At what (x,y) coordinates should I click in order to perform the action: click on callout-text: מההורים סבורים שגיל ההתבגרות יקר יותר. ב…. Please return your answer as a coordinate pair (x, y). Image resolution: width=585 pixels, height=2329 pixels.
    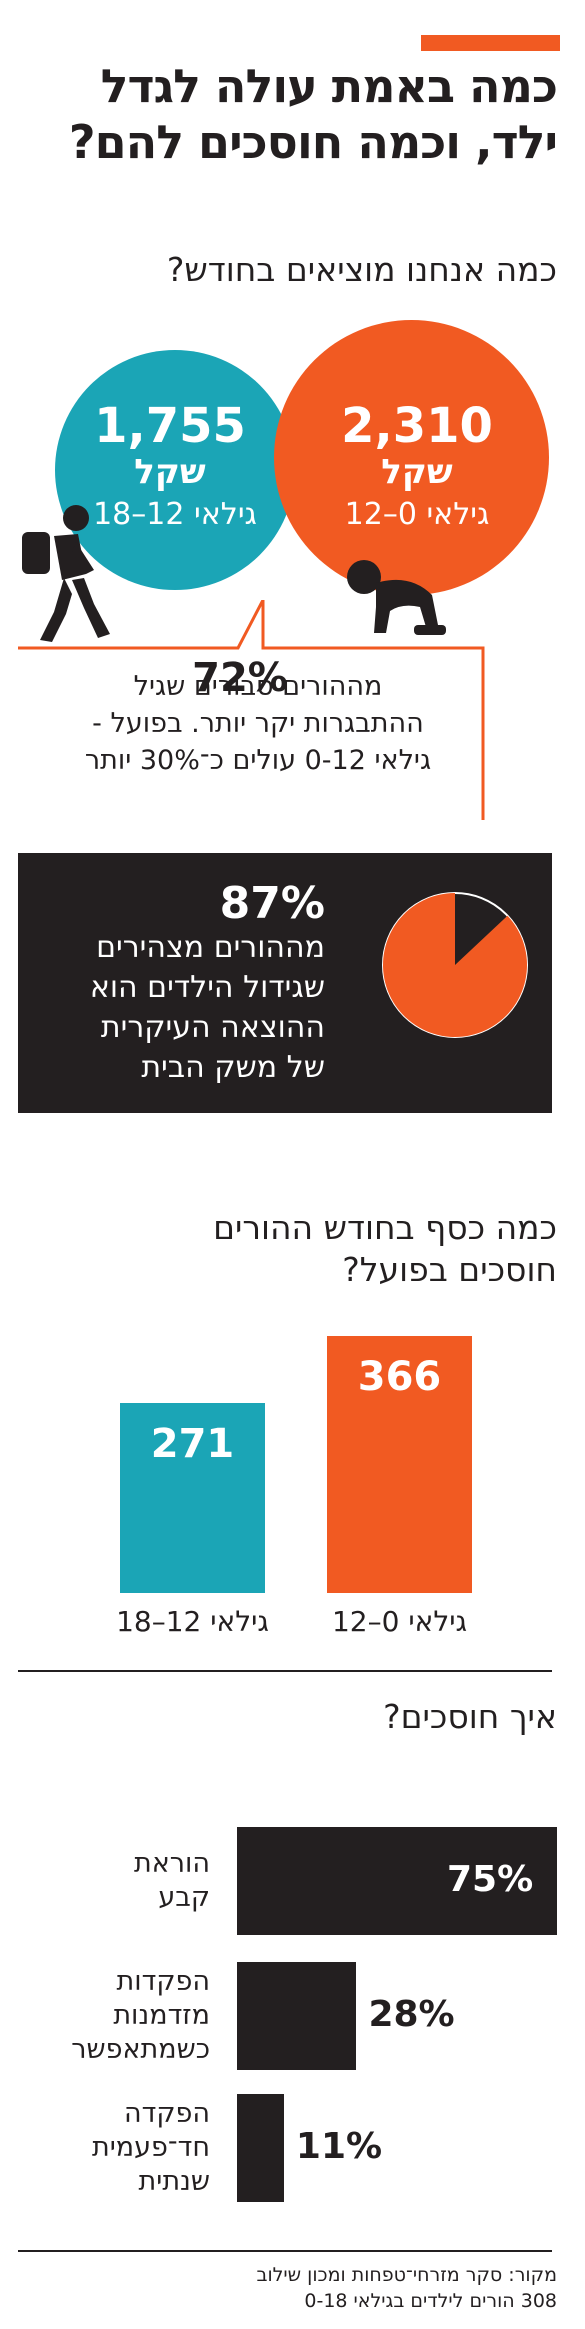
    Looking at the image, I should click on (258, 723).